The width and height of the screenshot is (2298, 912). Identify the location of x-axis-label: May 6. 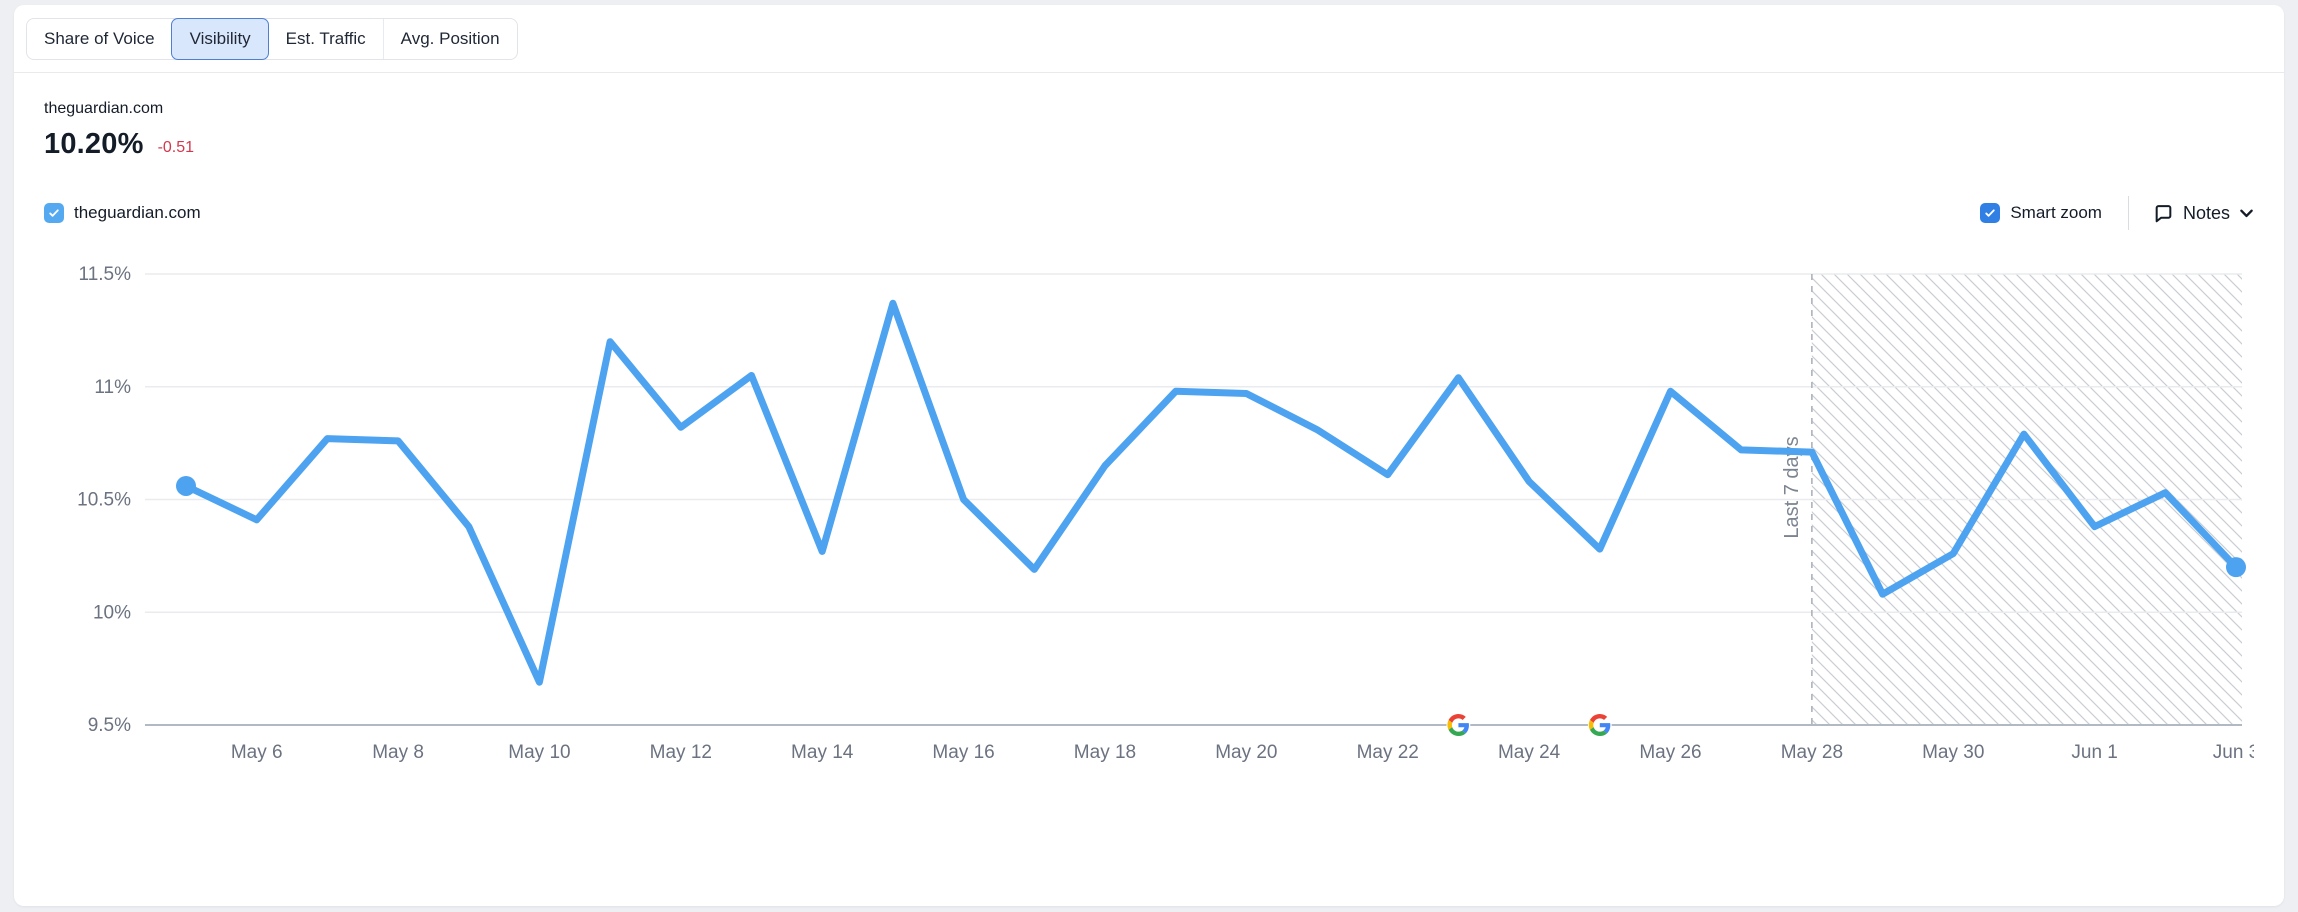
(257, 752).